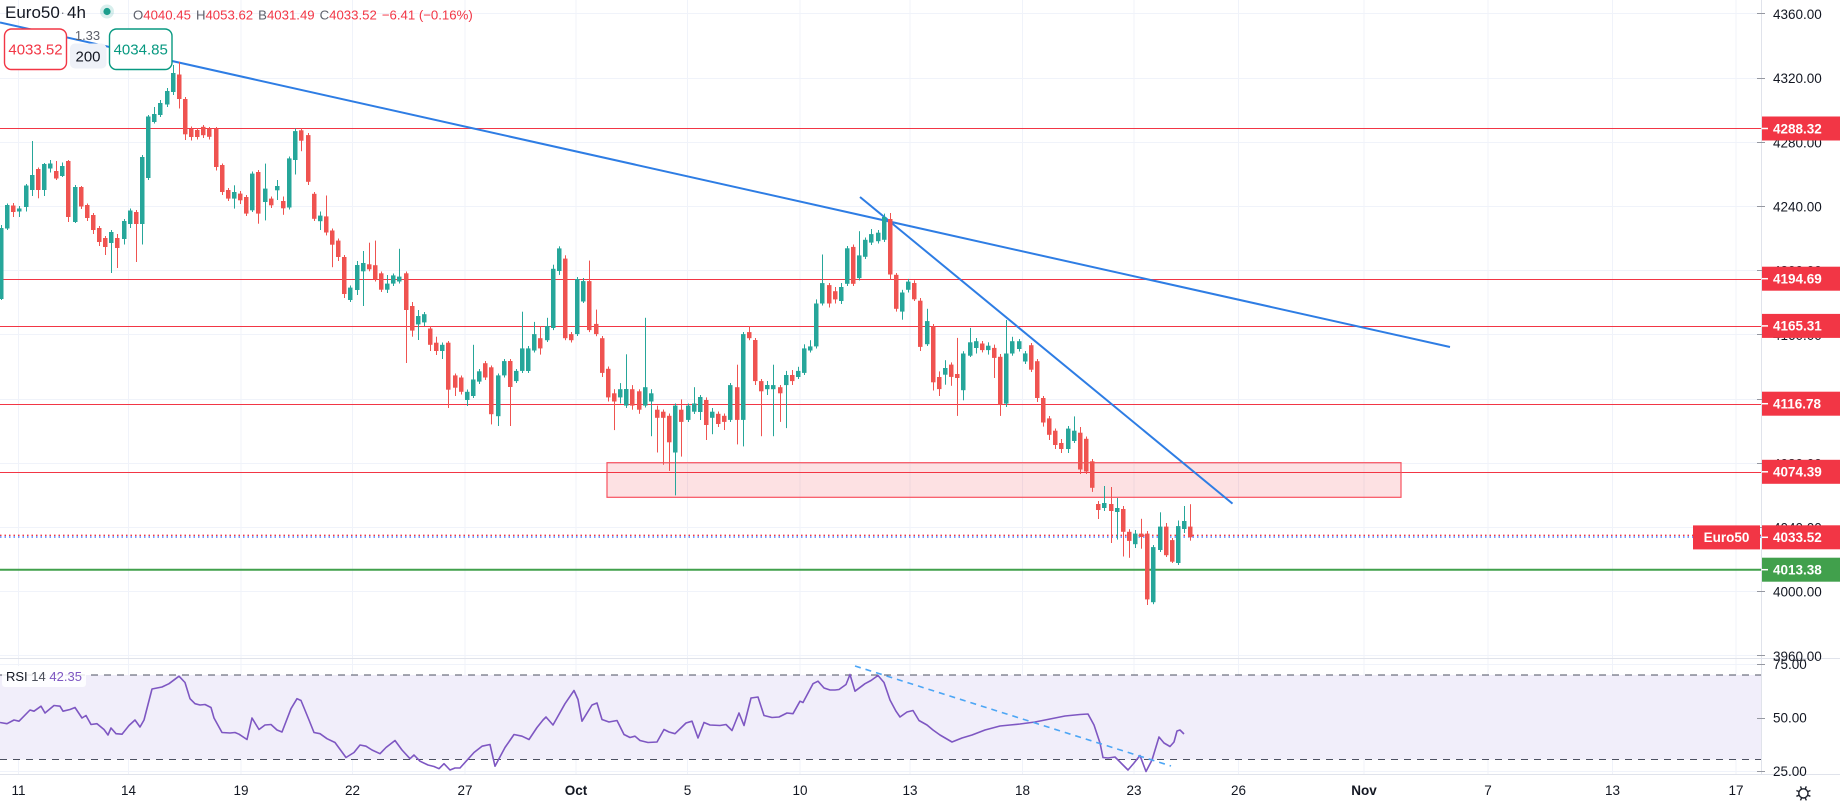 The height and width of the screenshot is (808, 1840). What do you see at coordinates (141, 50) in the screenshot?
I see `svg-text: 4034.85` at bounding box center [141, 50].